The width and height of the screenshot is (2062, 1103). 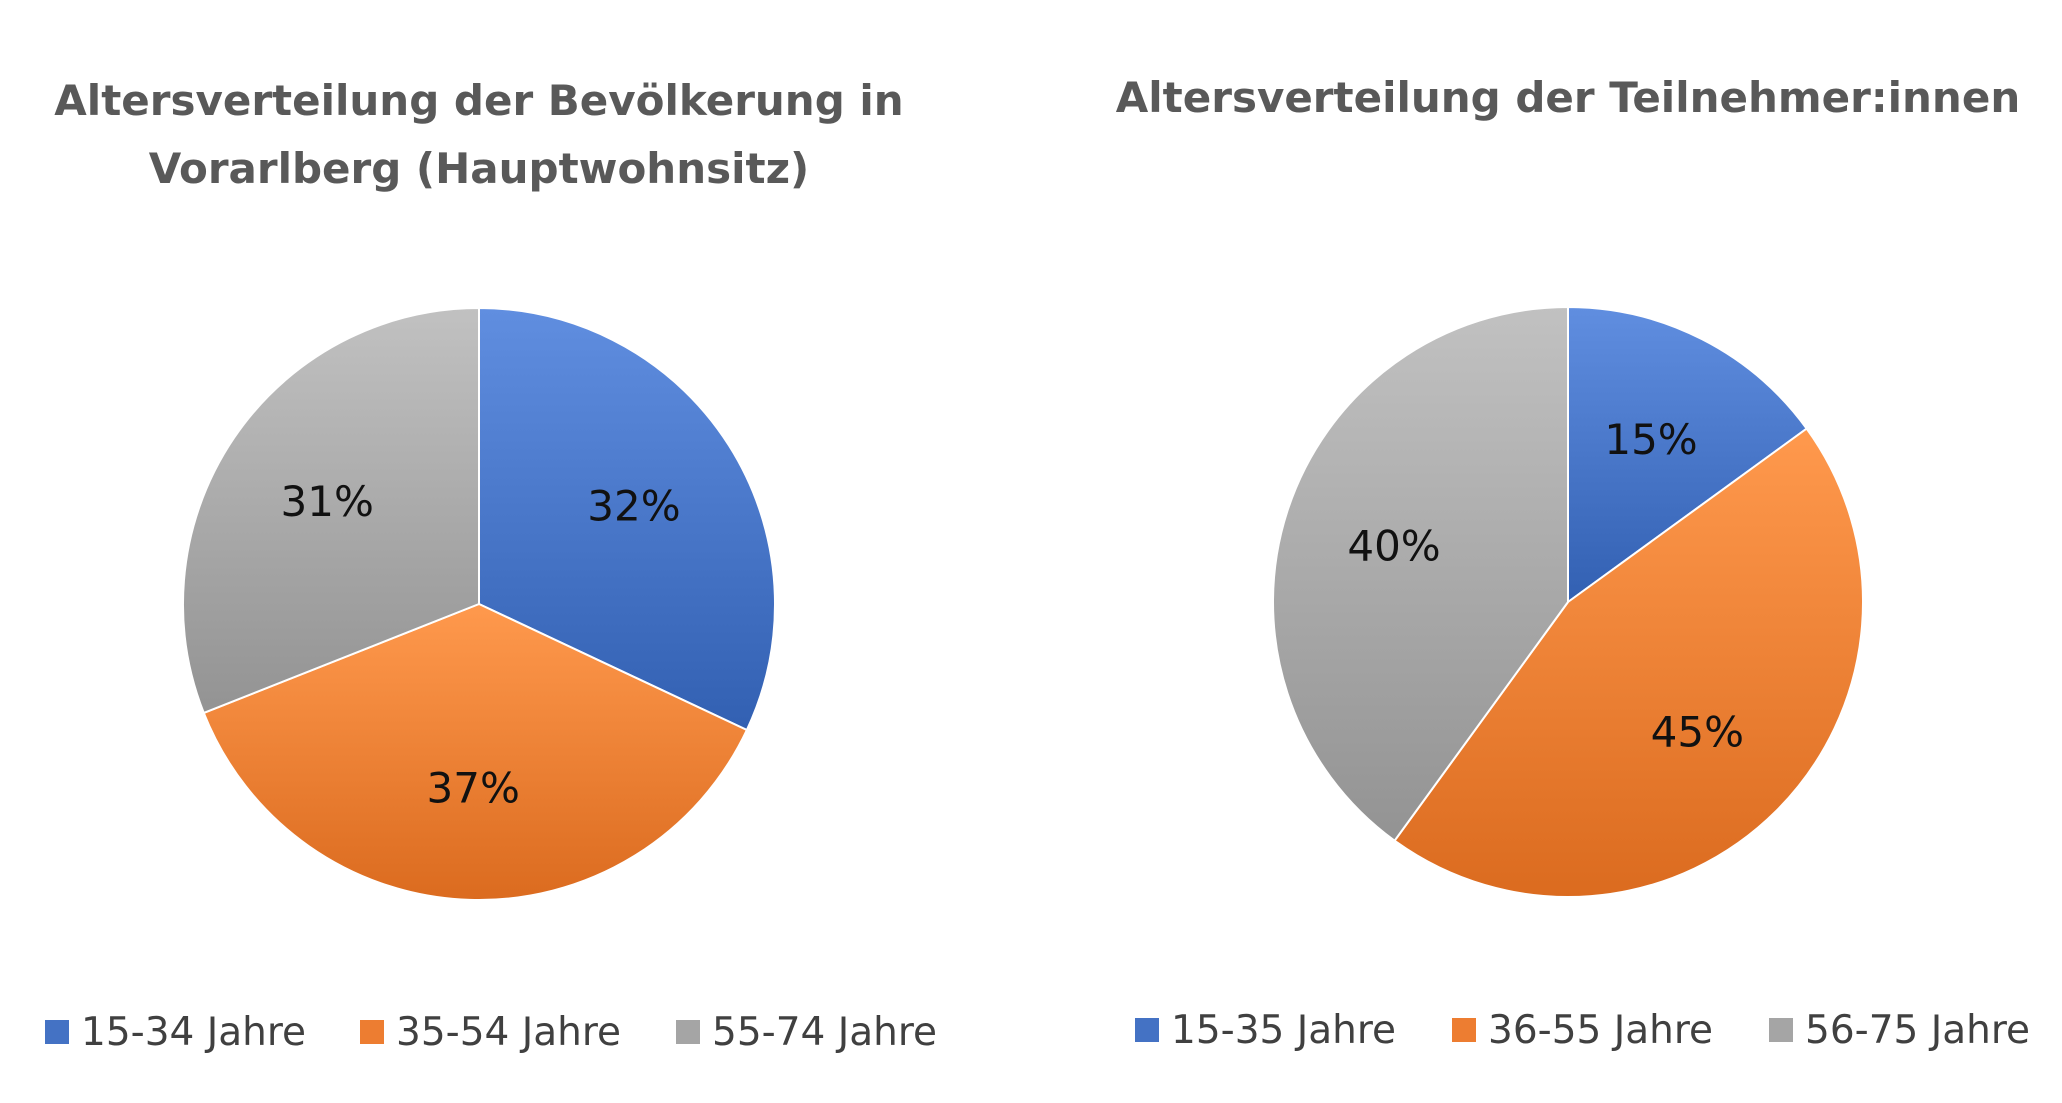 I want to click on chart-title-line-1: Altersverteilung der Bevölkerung in, so click(x=478, y=100).